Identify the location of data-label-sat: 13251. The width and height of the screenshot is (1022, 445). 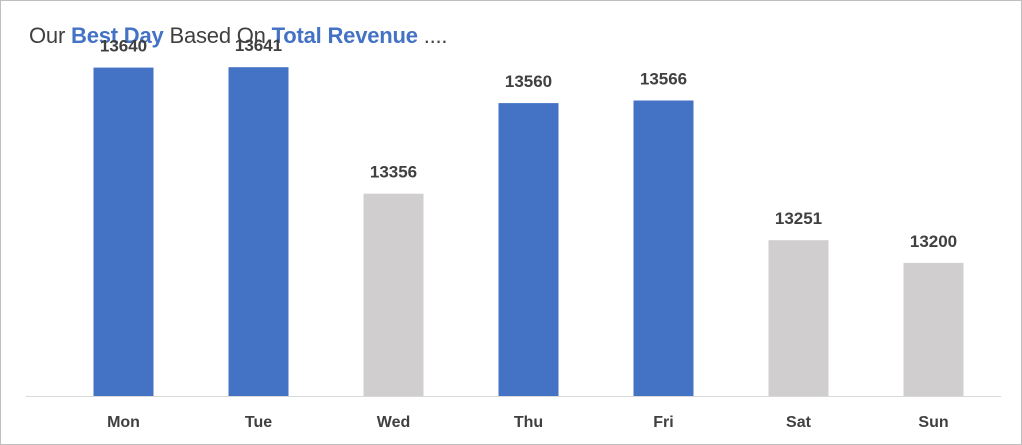
(798, 218).